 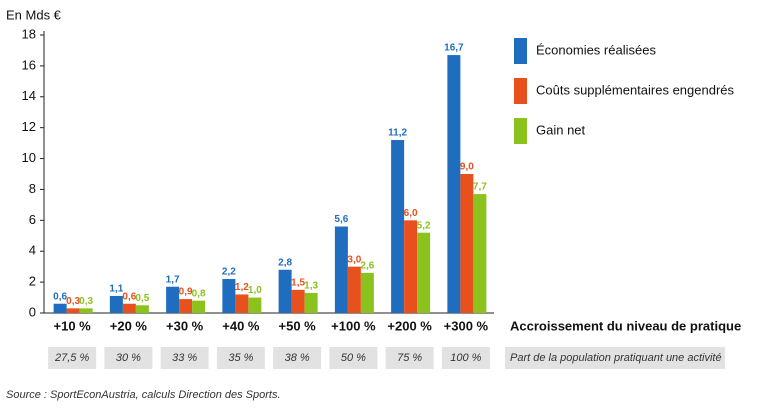 I want to click on y-axis-label: En Mds €, so click(x=34, y=14).